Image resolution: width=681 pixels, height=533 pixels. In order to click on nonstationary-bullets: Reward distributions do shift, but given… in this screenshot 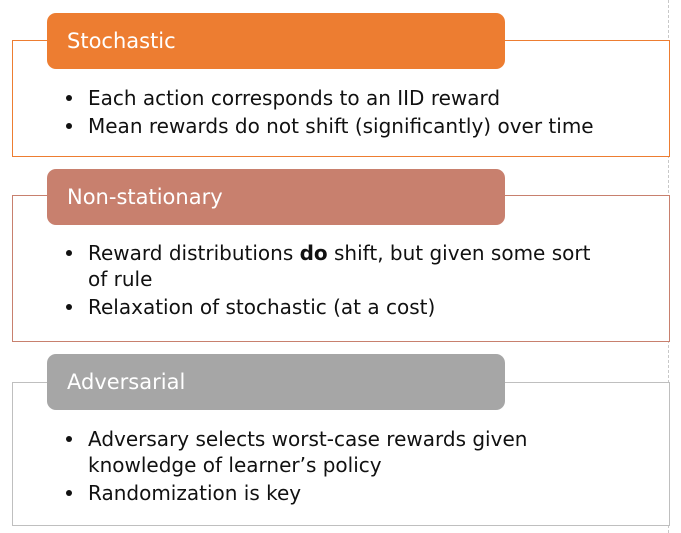, I will do `click(340, 281)`.